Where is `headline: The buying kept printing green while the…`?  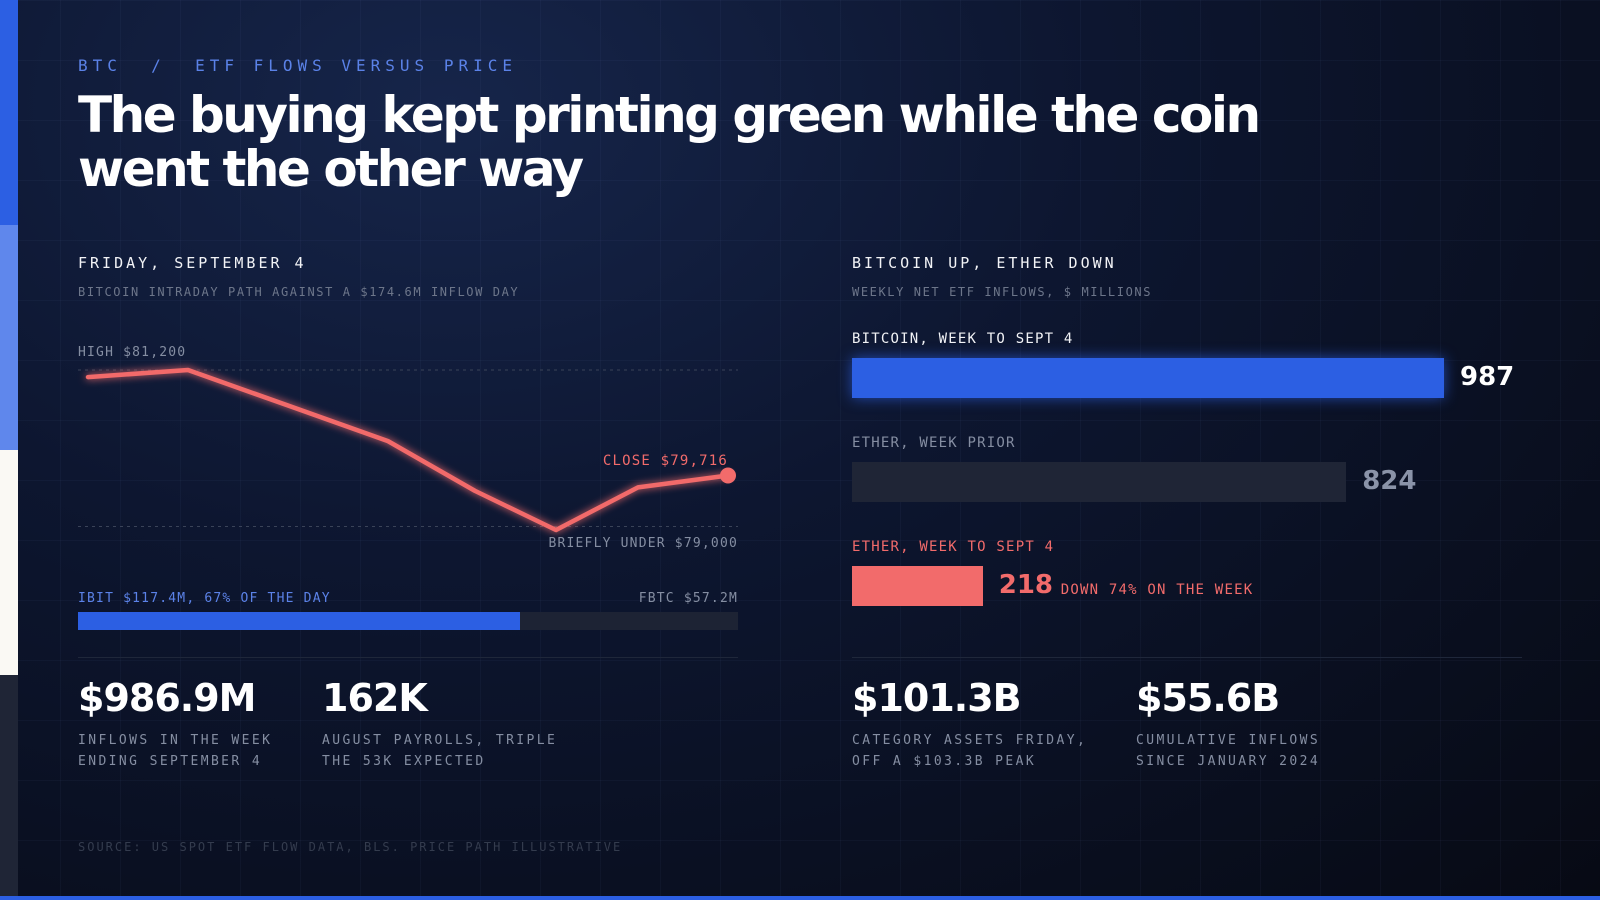
headline: The buying kept printing green while the… is located at coordinates (669, 142).